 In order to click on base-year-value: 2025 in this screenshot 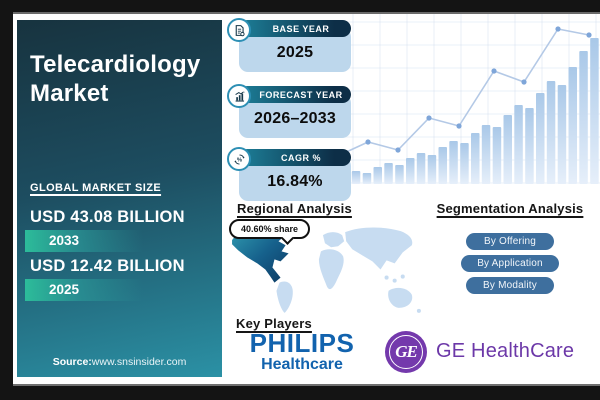, I will do `click(295, 52)`.